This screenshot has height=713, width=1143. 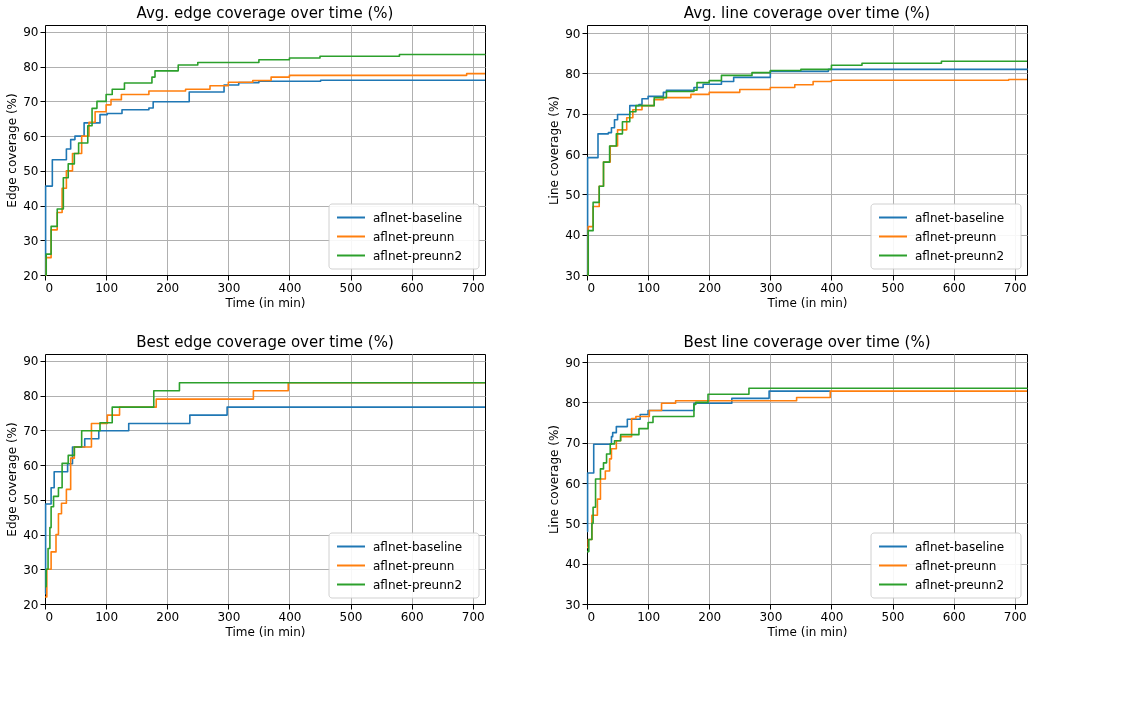 What do you see at coordinates (265, 13) in the screenshot?
I see `chart-title: Avg. edge coverage over time (%)` at bounding box center [265, 13].